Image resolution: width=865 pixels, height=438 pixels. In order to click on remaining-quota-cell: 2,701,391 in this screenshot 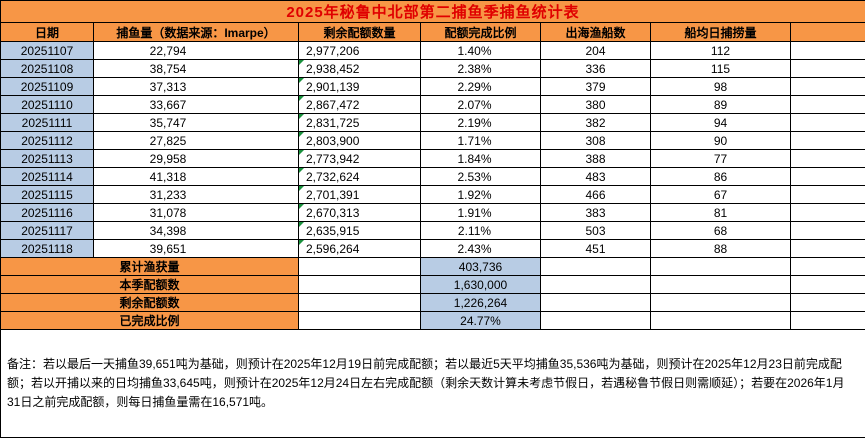, I will do `click(360, 195)`.